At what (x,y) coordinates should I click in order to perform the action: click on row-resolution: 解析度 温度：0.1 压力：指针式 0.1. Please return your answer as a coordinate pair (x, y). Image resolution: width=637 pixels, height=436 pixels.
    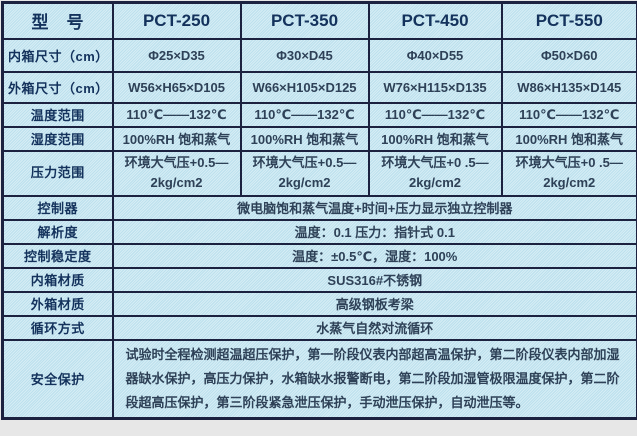
    Looking at the image, I should click on (320, 232).